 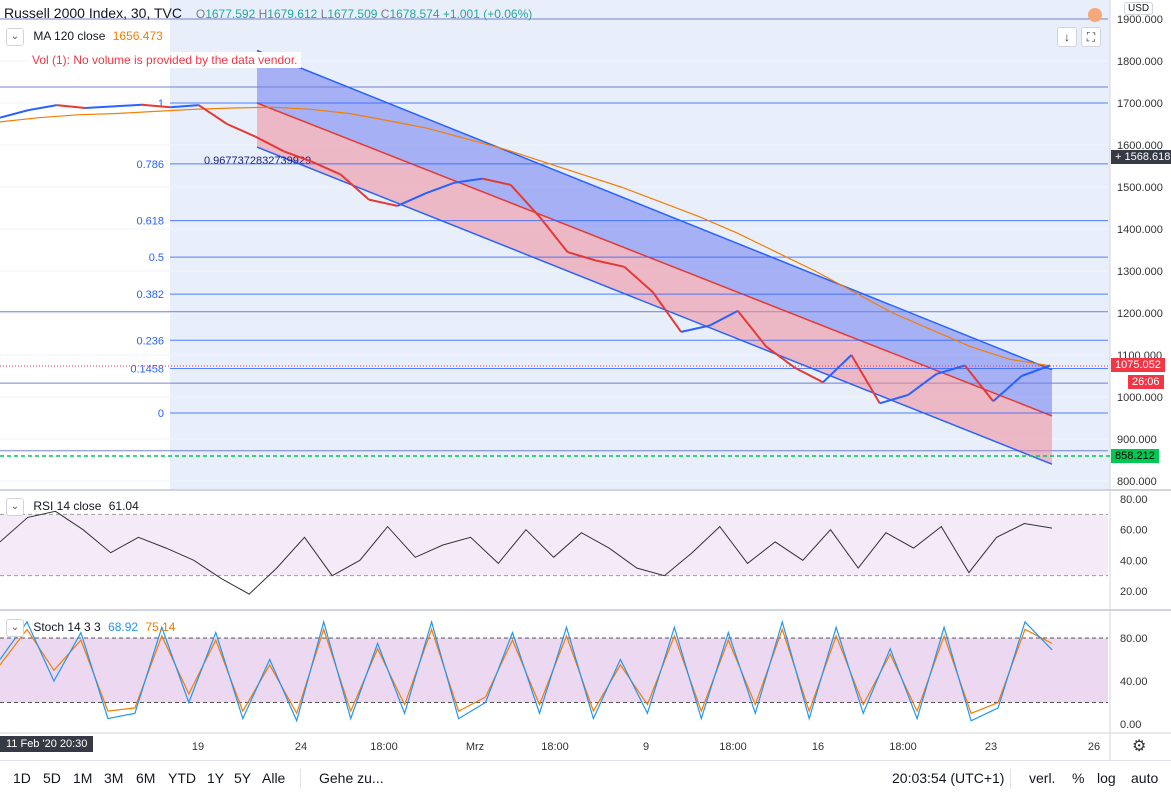 What do you see at coordinates (1139, 746) in the screenshot?
I see `settings-gear-icon: ⚙` at bounding box center [1139, 746].